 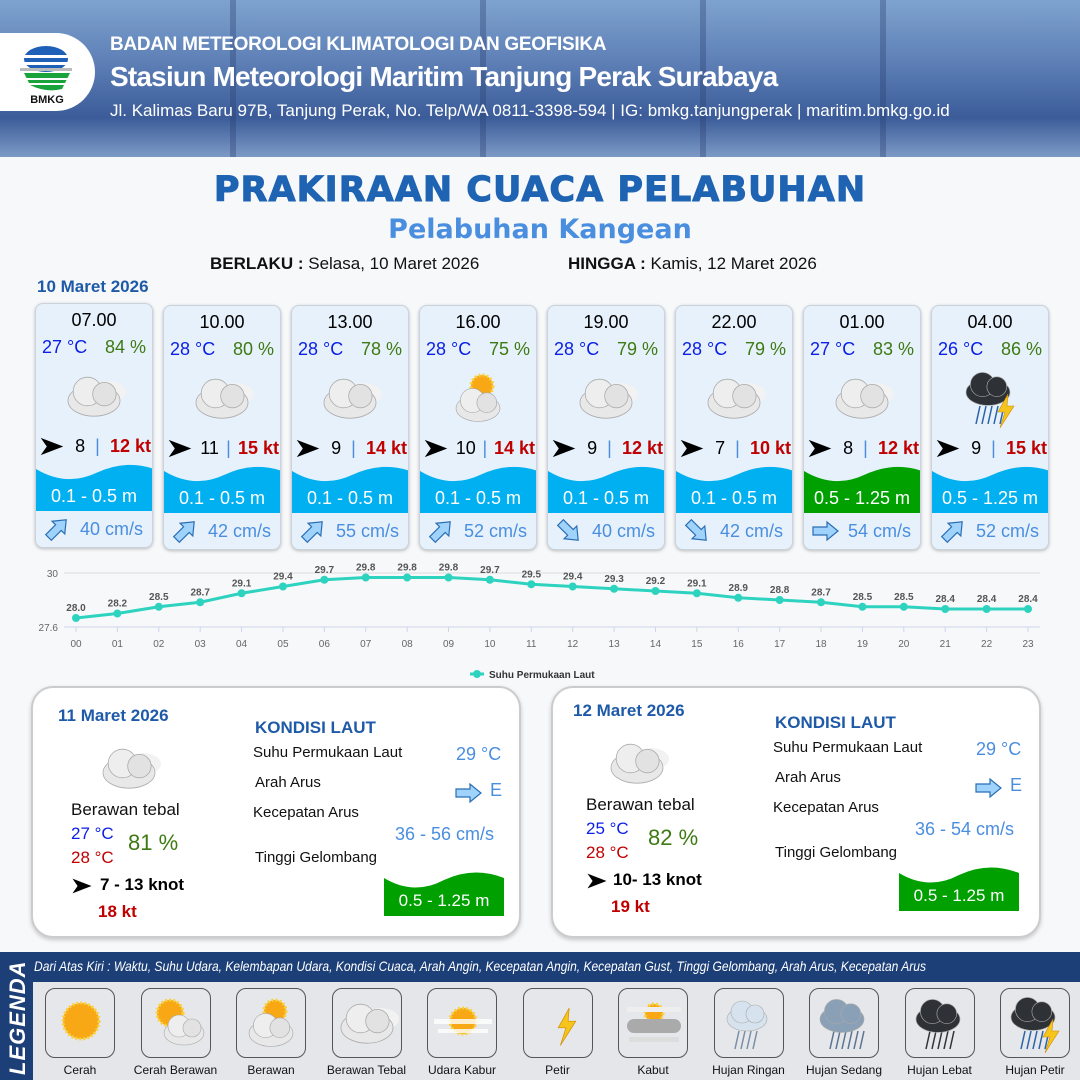 I want to click on humidity: 79 %, so click(x=637, y=349).